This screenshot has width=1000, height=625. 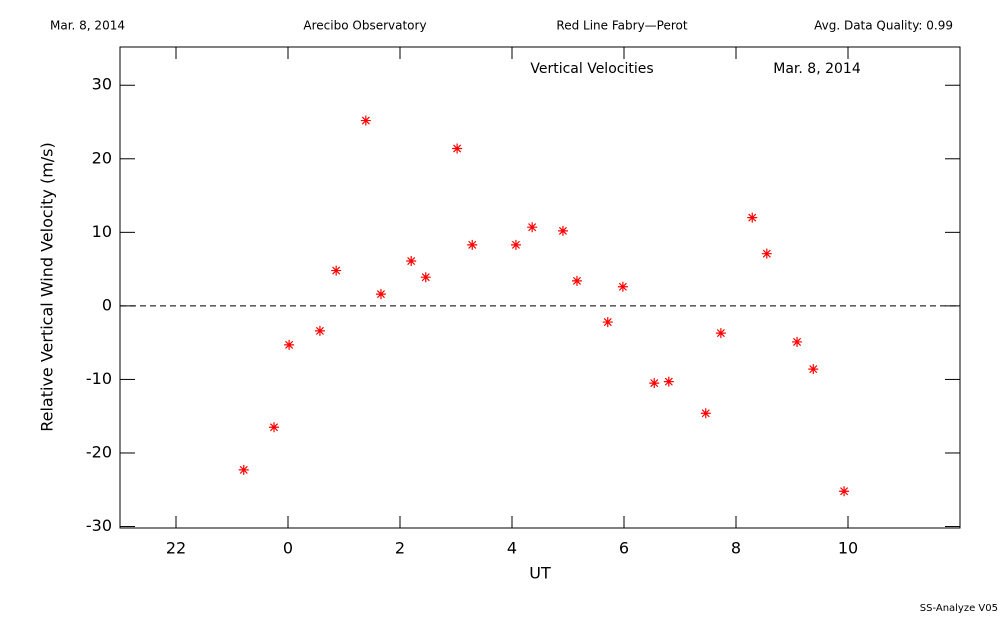 What do you see at coordinates (512, 548) in the screenshot?
I see `x-tick-label: 4` at bounding box center [512, 548].